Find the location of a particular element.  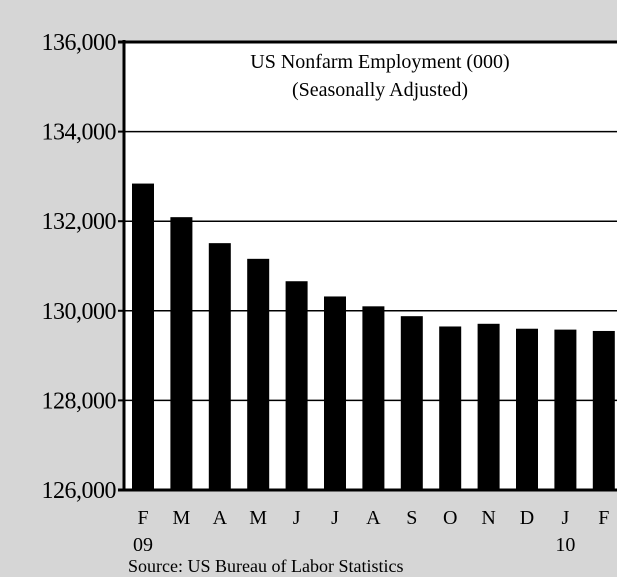

chart-subtitle: (Seasonally Adjusted) is located at coordinates (380, 90).